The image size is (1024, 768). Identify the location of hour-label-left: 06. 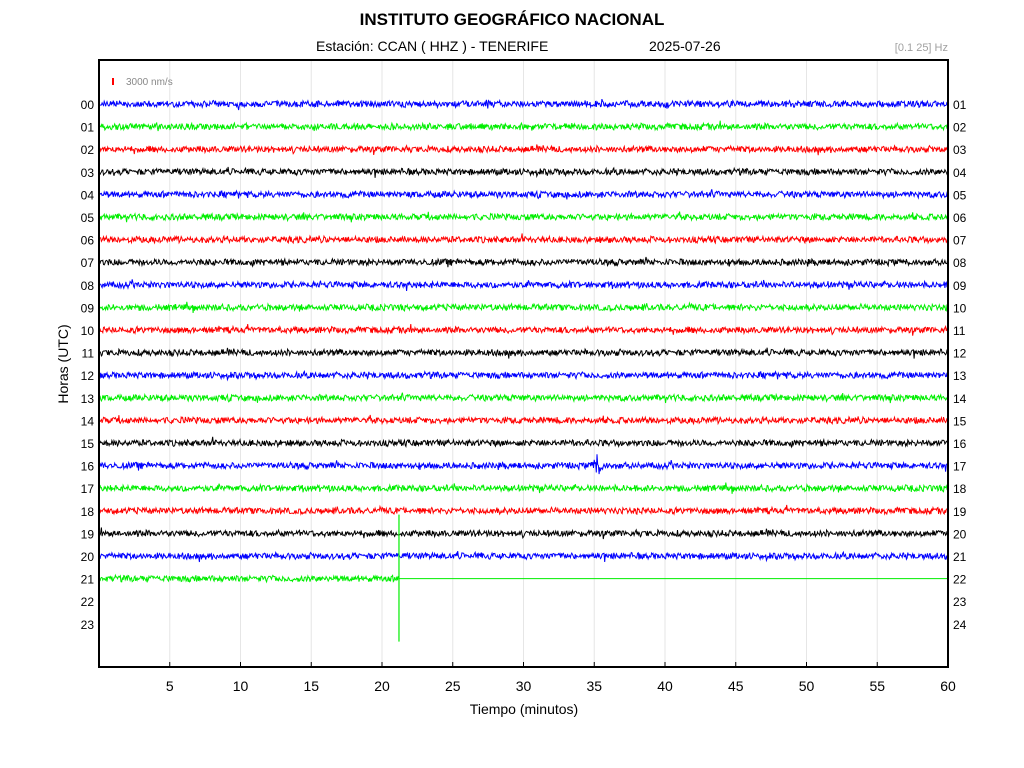
(88, 241).